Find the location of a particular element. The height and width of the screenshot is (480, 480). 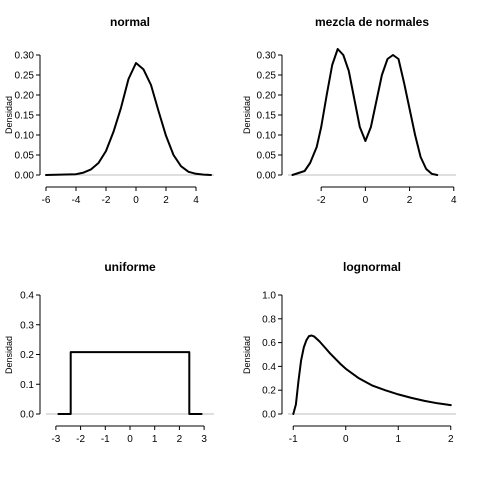

y-tick-label: 0.6 is located at coordinates (269, 343).